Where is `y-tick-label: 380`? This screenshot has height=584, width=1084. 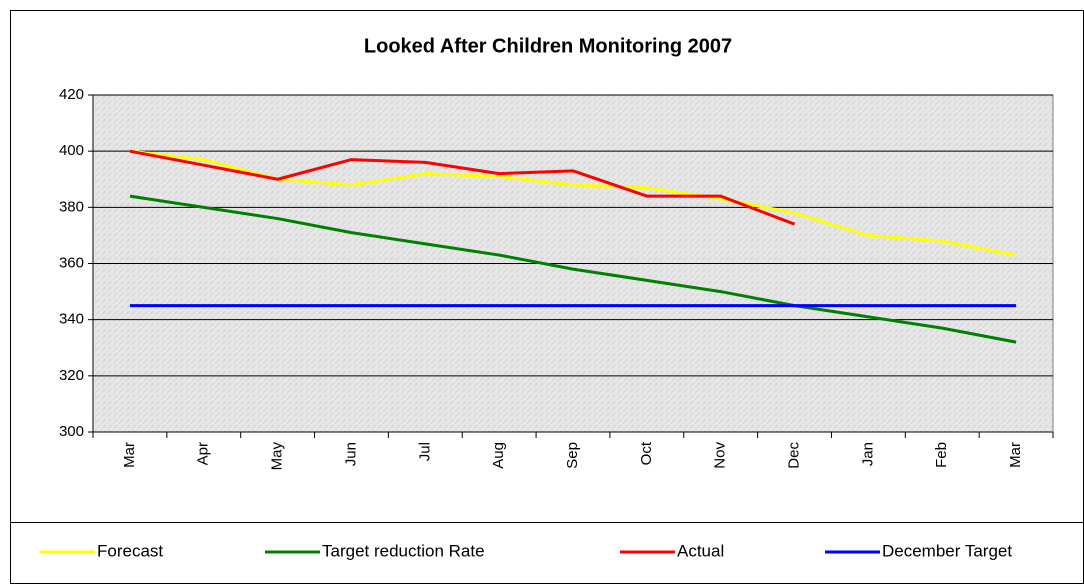 y-tick-label: 380 is located at coordinates (71, 206).